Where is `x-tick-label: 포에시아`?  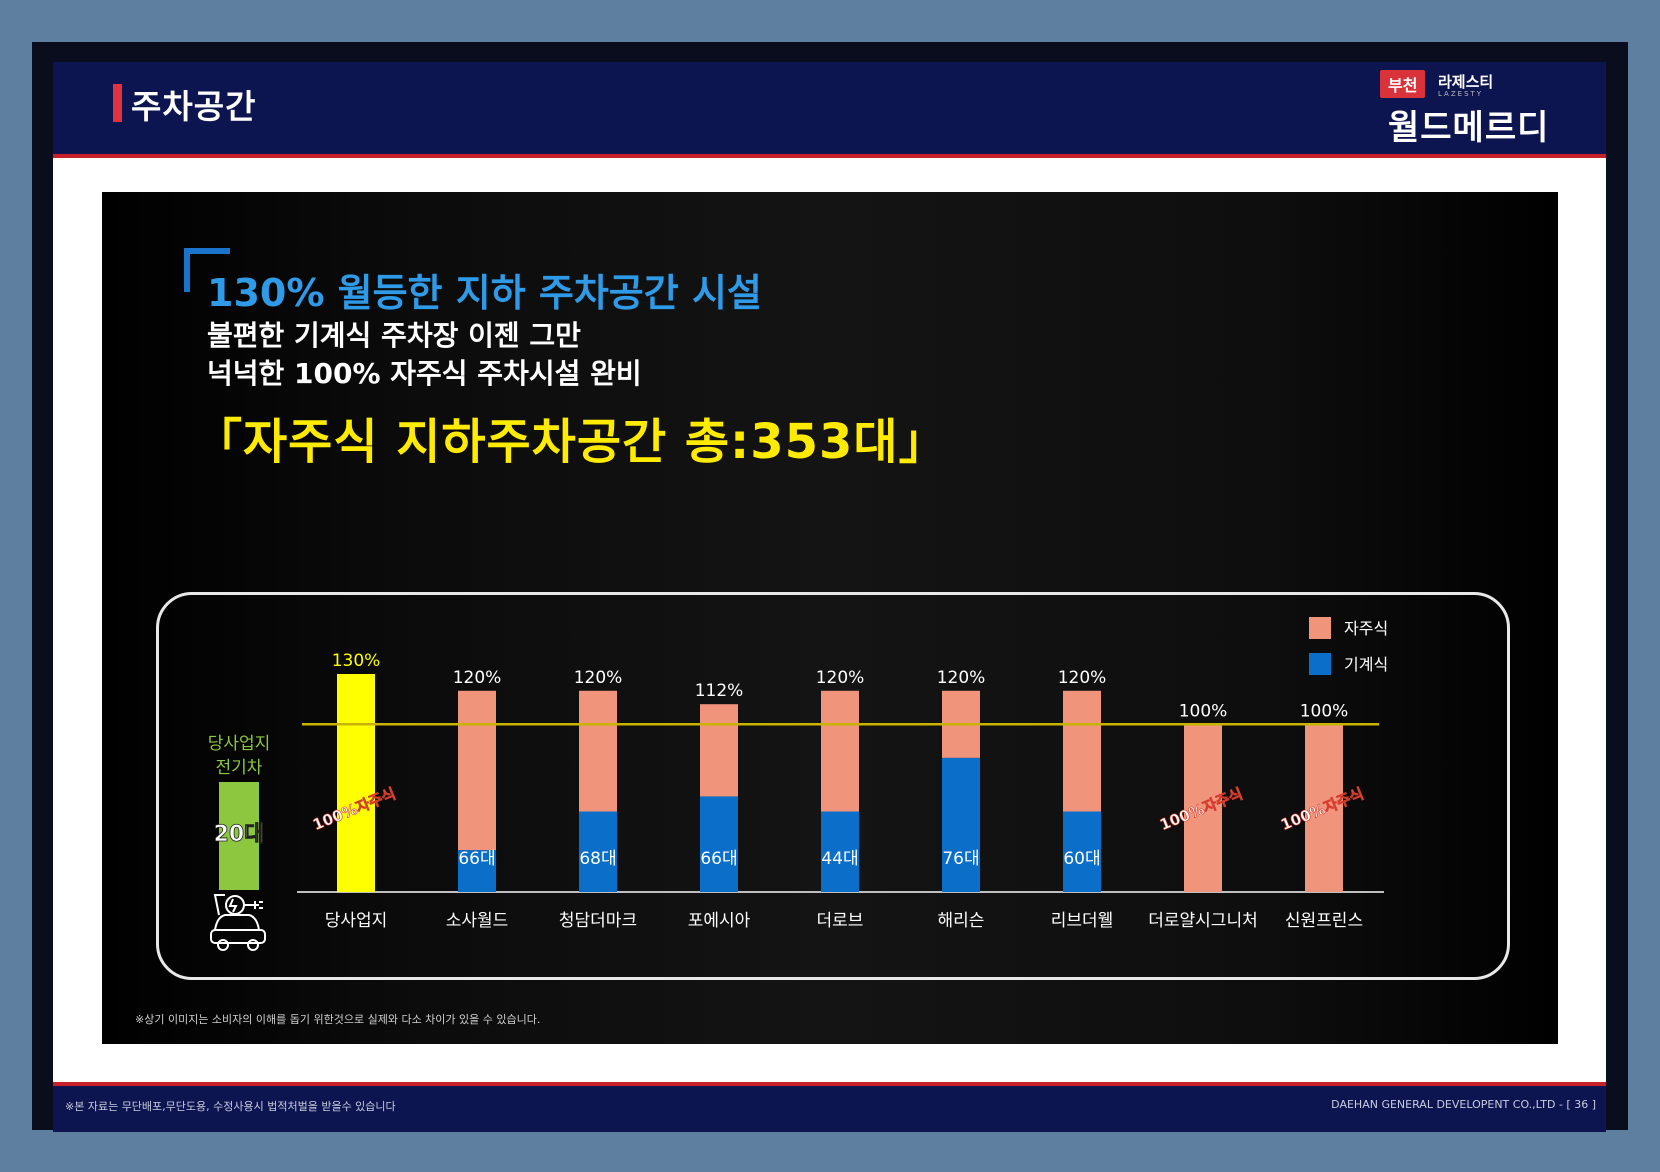
x-tick-label: 포에시아 is located at coordinates (719, 921).